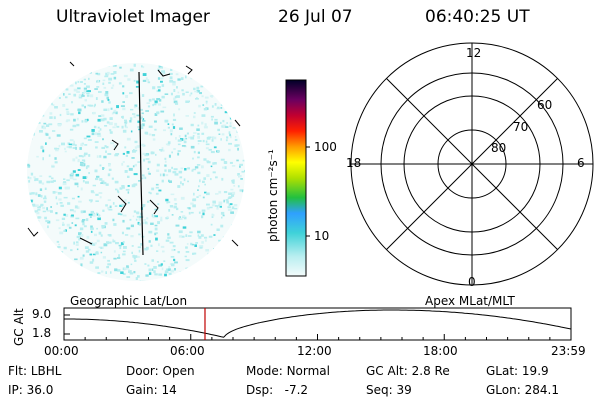 This screenshot has width=600, height=400. I want to click on info-seq: Seq: 39, so click(389, 390).